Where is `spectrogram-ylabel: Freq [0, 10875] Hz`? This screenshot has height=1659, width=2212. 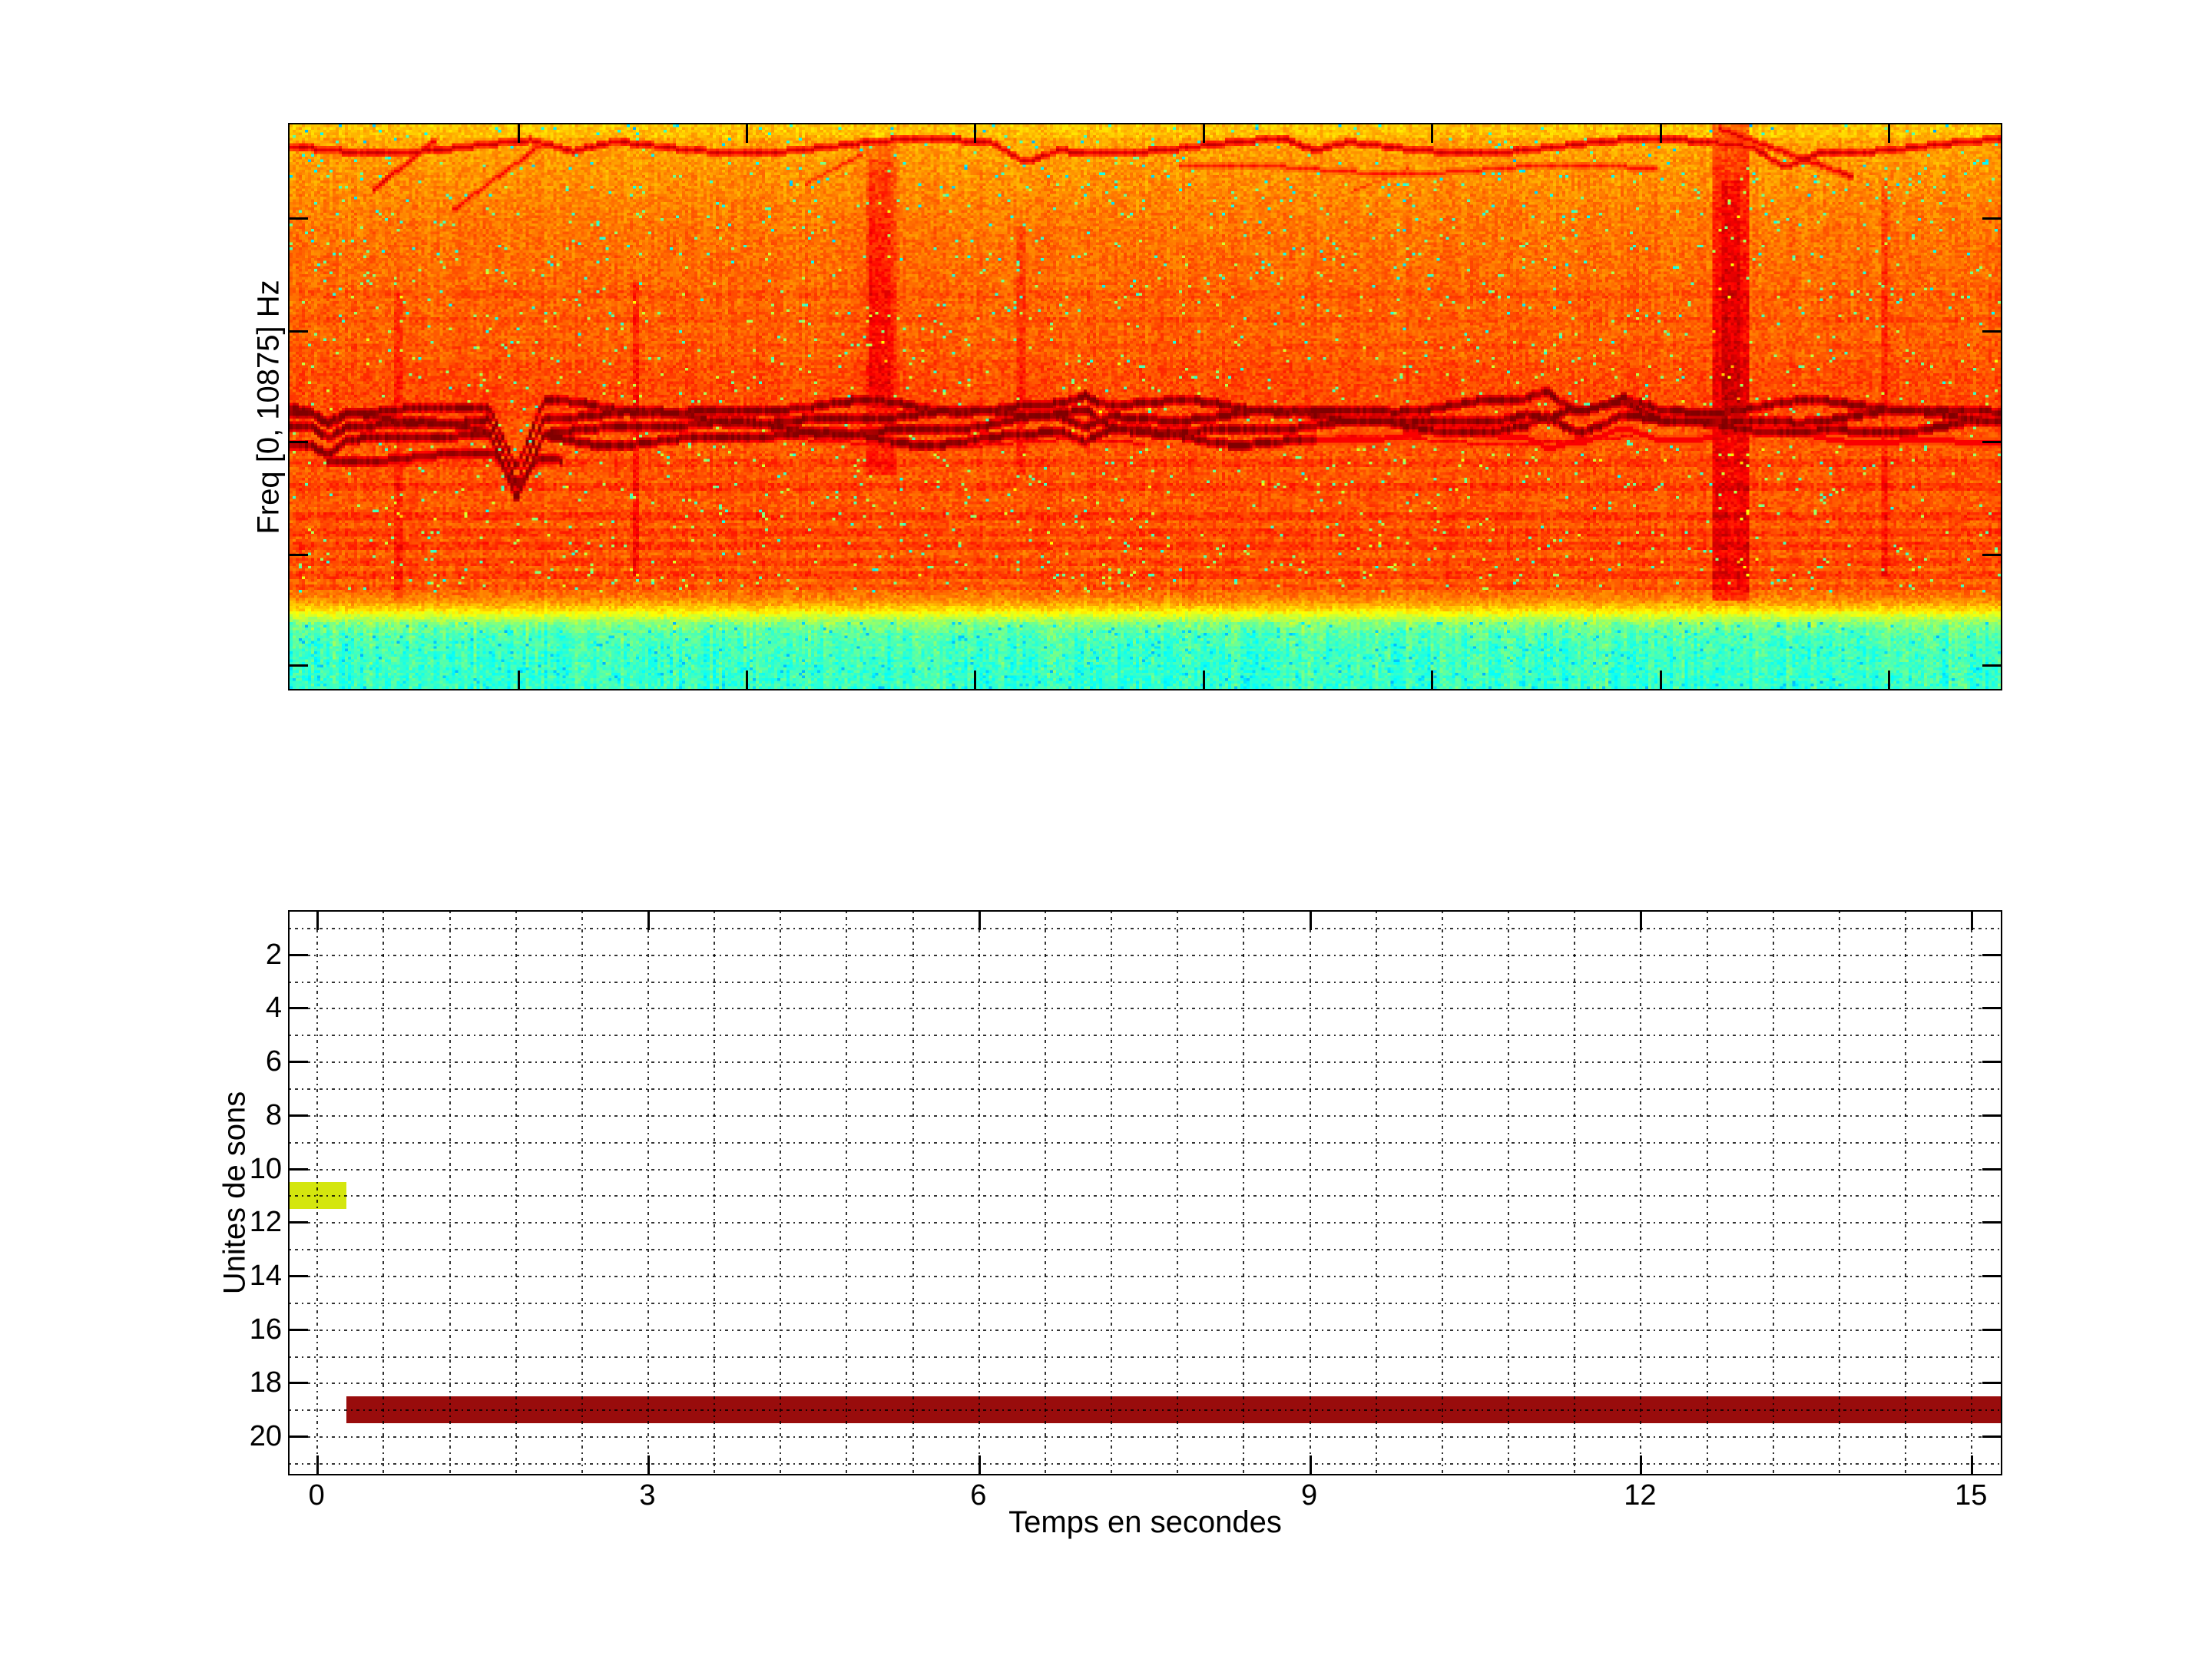
spectrogram-ylabel: Freq [0, 10875] Hz is located at coordinates (269, 407).